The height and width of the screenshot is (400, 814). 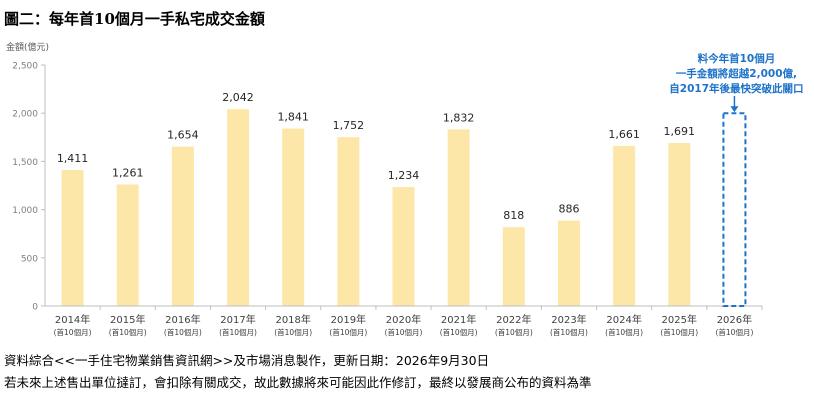 I want to click on y-tick-label: 2,500, so click(x=25, y=67).